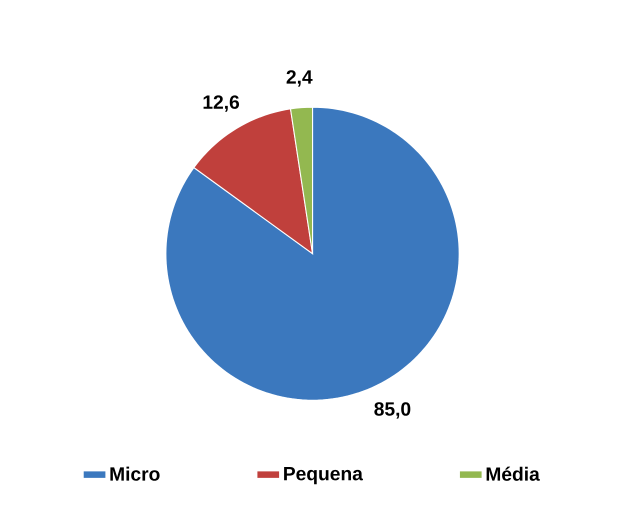 The height and width of the screenshot is (509, 625). Describe the element at coordinates (135, 473) in the screenshot. I see `legend-label: Micro` at that location.